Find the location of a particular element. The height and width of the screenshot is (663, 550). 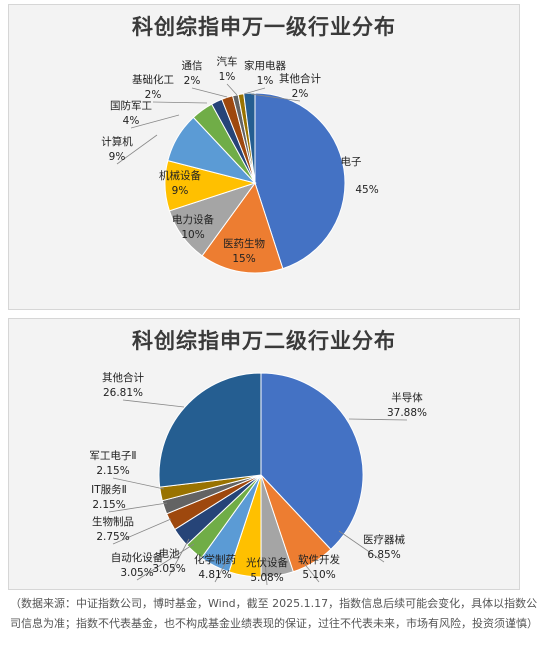

chart-title: 科创综指申万一级行业分布 is located at coordinates (264, 27).